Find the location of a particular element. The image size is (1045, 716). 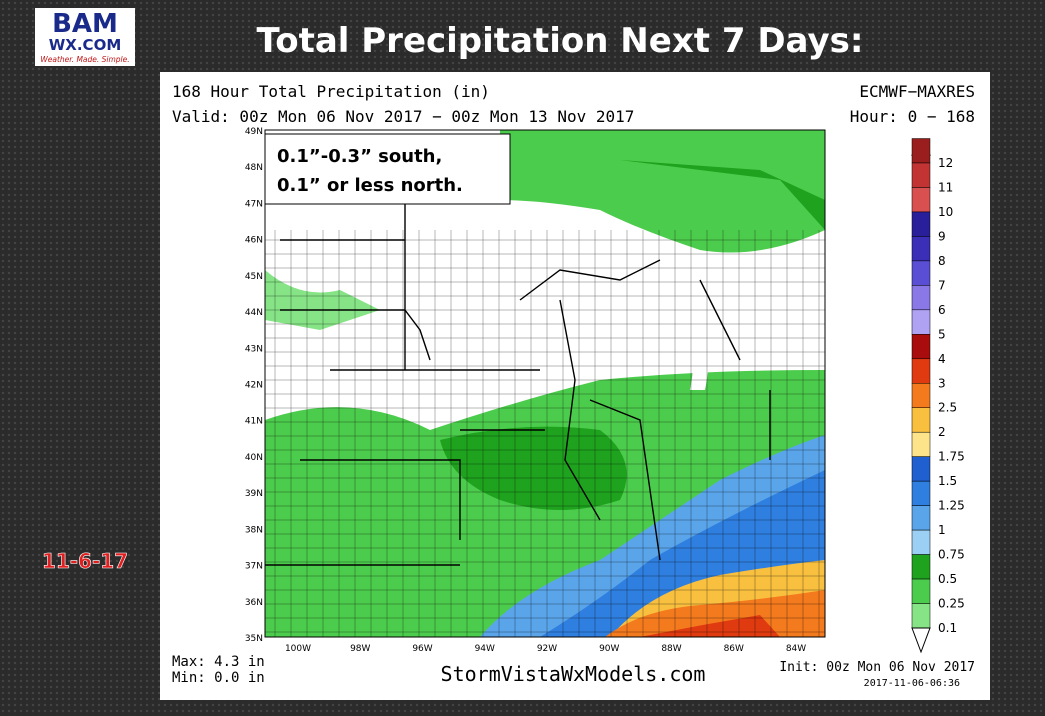

lake-michigan is located at coordinates (694, 345).